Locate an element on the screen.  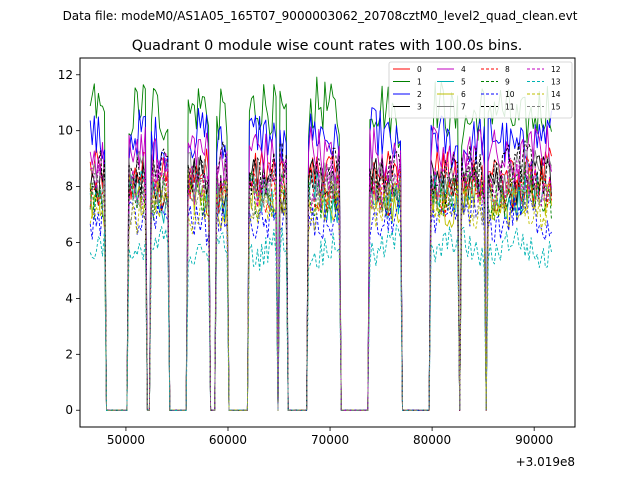
legend-label-12: 12 is located at coordinates (556, 69).